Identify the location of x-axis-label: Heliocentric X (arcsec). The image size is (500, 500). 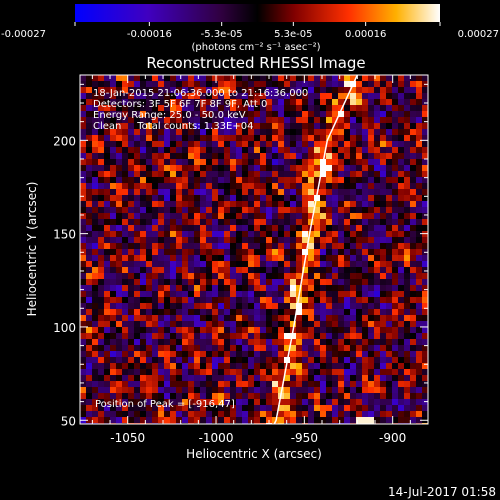
(254, 454).